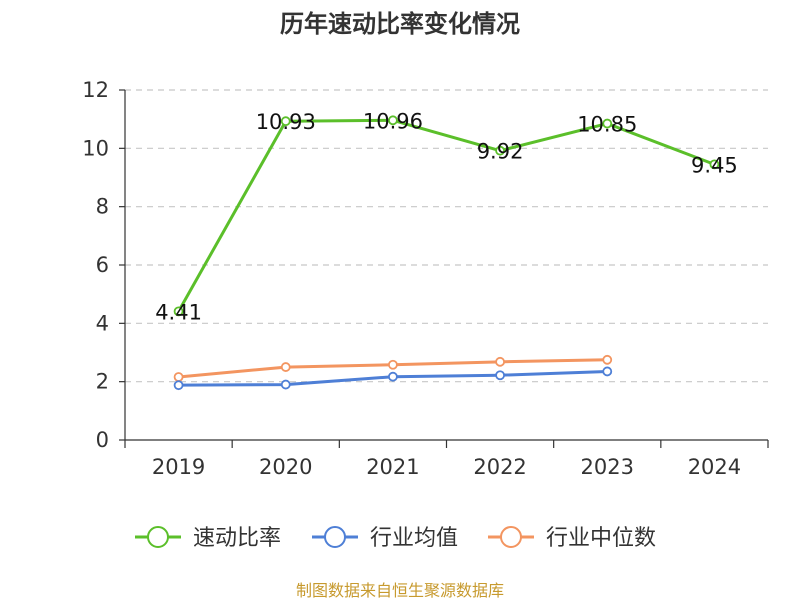 The width and height of the screenshot is (800, 600). I want to click on legend-label: 行业中位数, so click(601, 538).